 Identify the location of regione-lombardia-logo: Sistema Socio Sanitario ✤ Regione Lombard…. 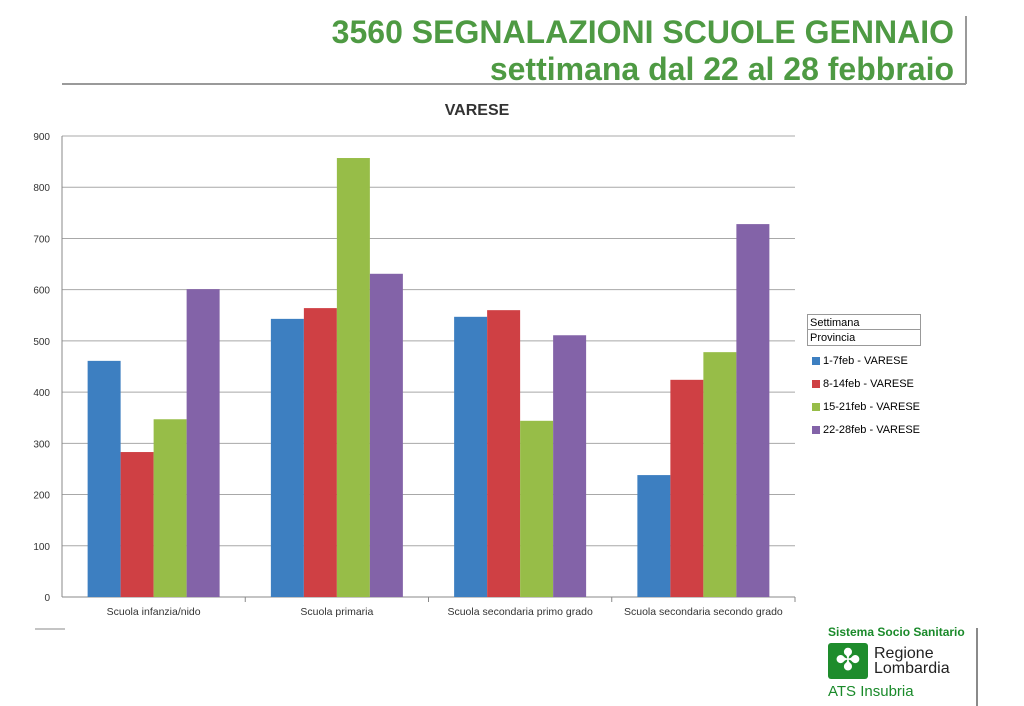
(896, 662).